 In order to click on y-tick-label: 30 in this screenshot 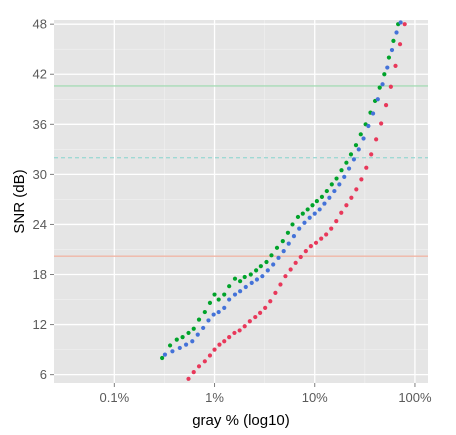, I will do `click(40, 174)`.